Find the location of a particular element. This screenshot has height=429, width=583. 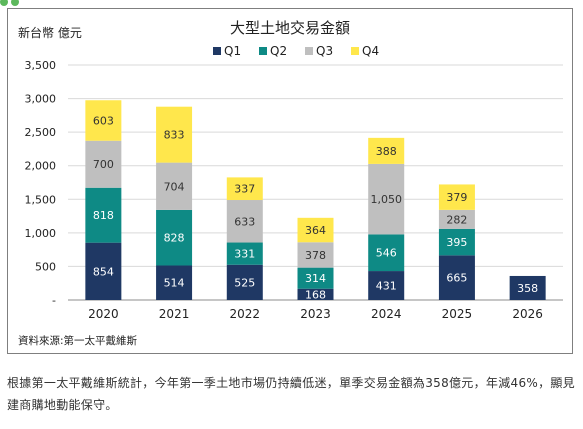

data-label-q3-2022: 633 is located at coordinates (244, 221).